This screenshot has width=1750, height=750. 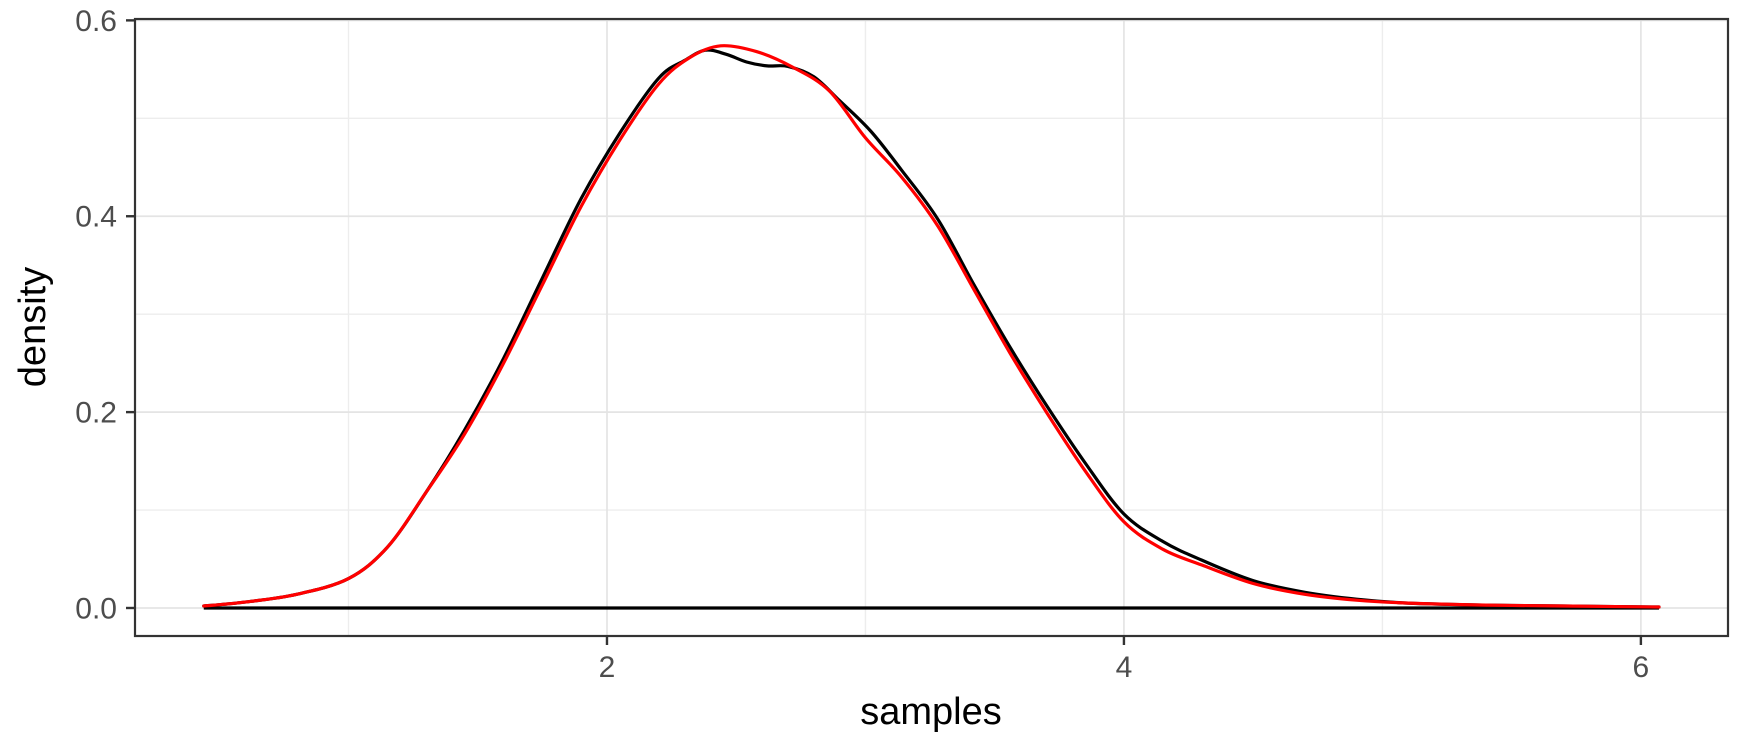 What do you see at coordinates (931, 712) in the screenshot?
I see `x-axis-title: samples` at bounding box center [931, 712].